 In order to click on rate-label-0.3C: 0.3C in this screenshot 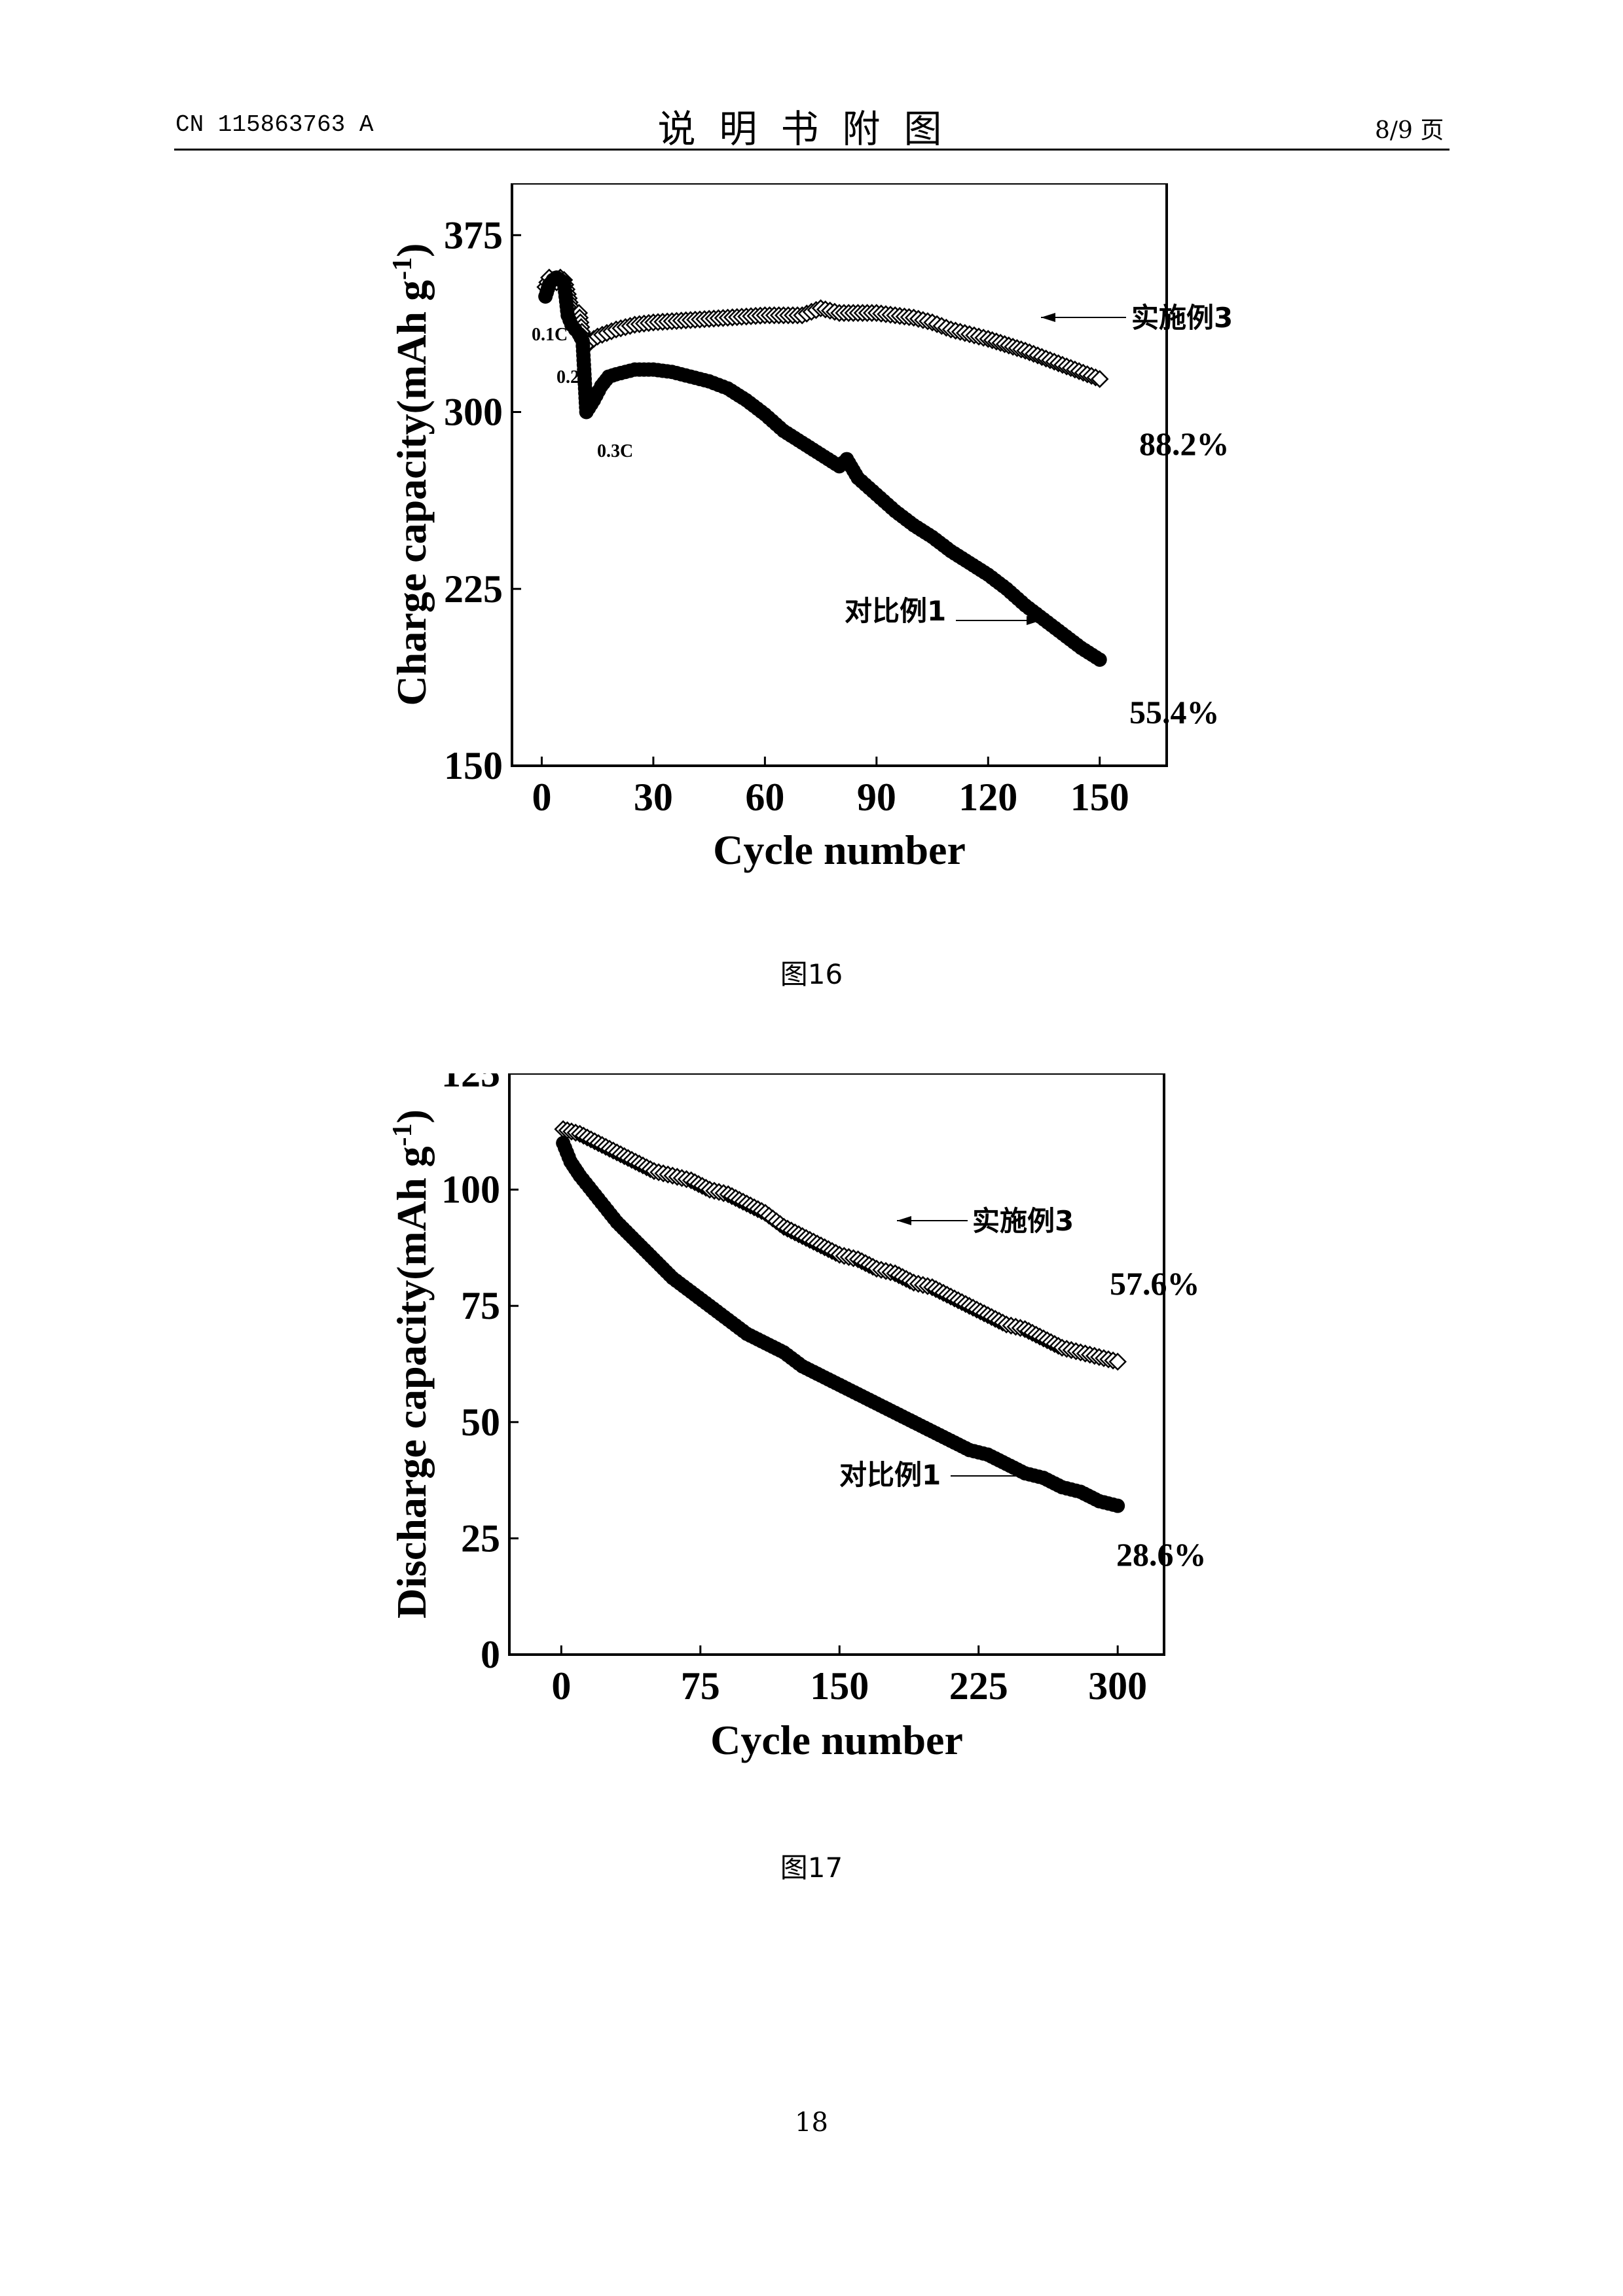, I will do `click(615, 451)`.